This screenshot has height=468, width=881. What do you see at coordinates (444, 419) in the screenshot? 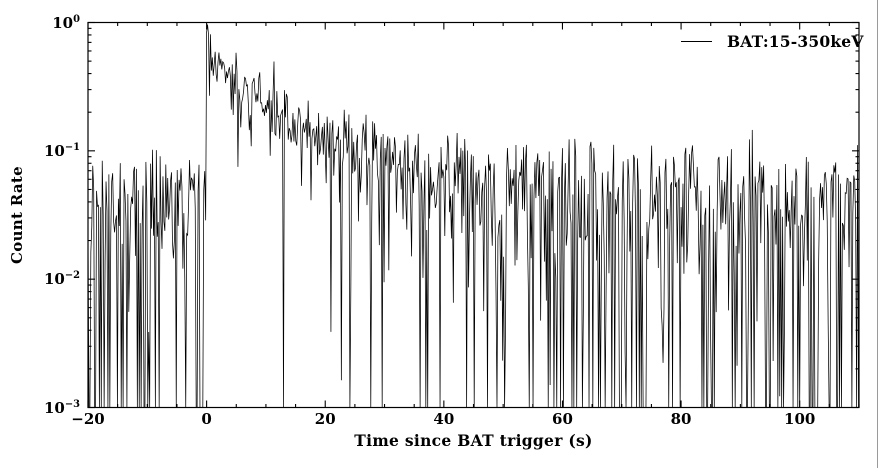
I see `x-tick-label: 40` at bounding box center [444, 419].